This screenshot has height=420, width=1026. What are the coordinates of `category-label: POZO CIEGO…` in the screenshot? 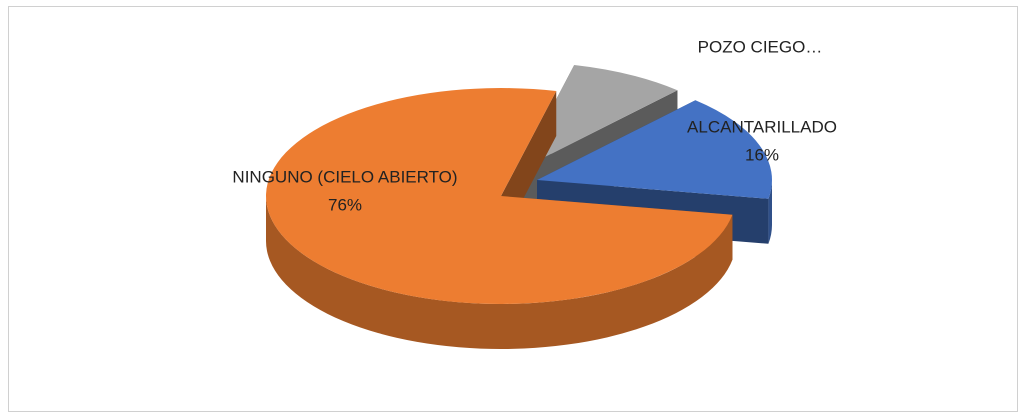 It's located at (760, 46).